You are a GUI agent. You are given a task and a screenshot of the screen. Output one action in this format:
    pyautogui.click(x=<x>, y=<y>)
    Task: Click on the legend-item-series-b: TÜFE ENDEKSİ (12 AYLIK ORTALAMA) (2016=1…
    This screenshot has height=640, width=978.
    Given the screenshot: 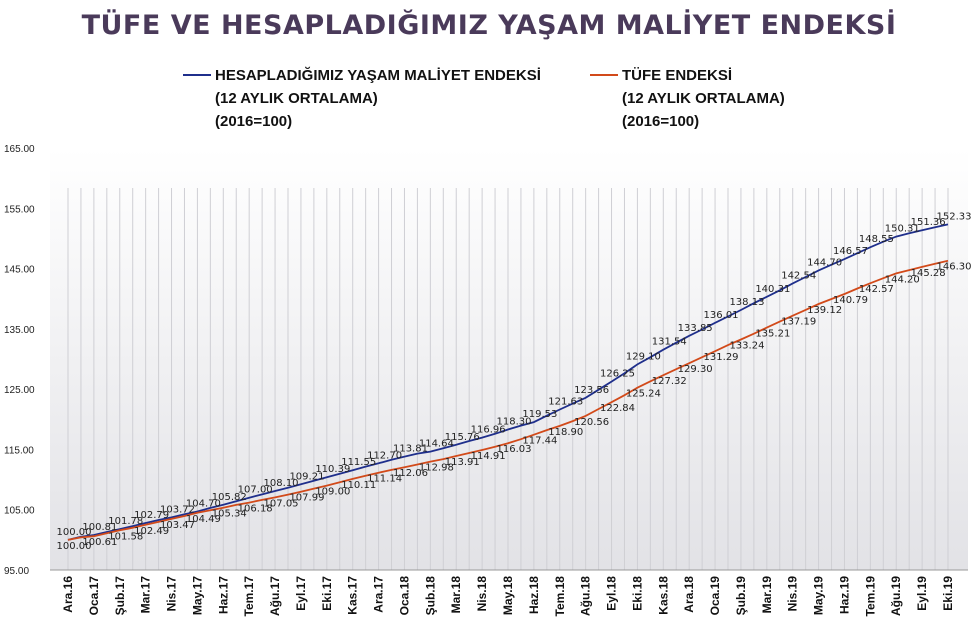 What is the action you would take?
    pyautogui.click(x=687, y=98)
    